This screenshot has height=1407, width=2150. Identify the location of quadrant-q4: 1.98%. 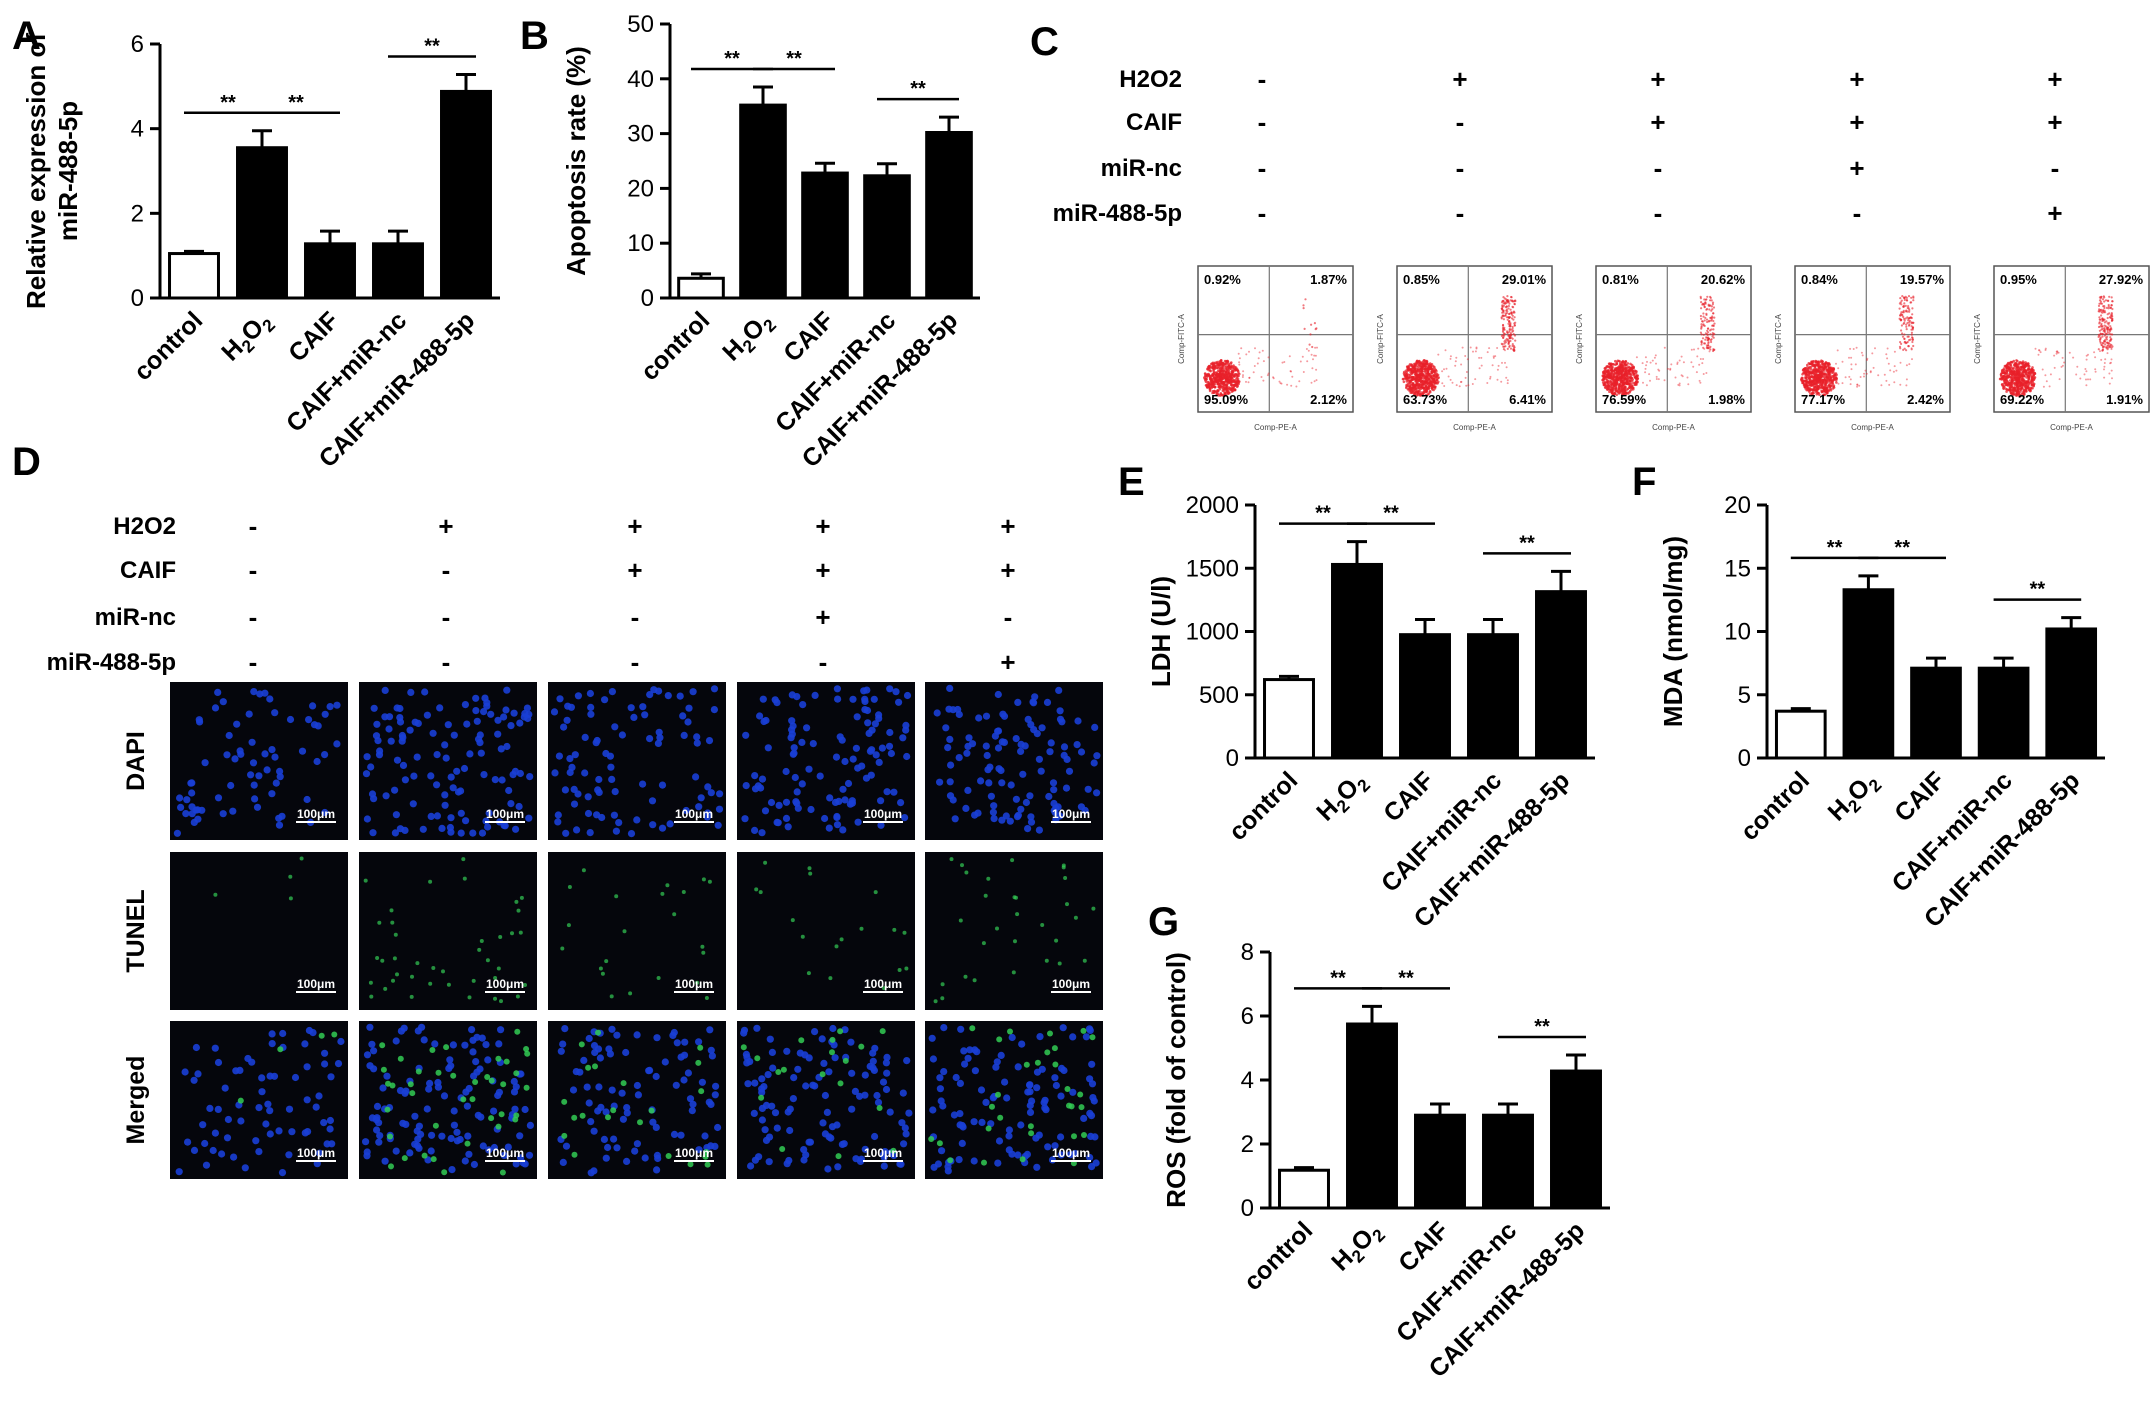
(1726, 399).